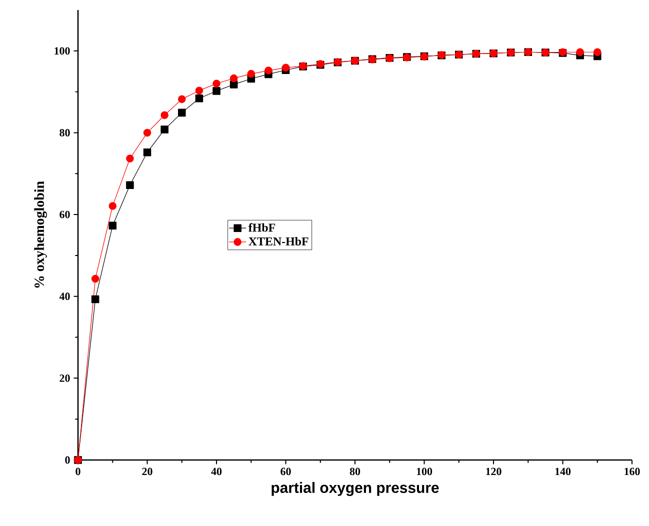  I want to click on legend-label: fHbF, so click(262, 227).